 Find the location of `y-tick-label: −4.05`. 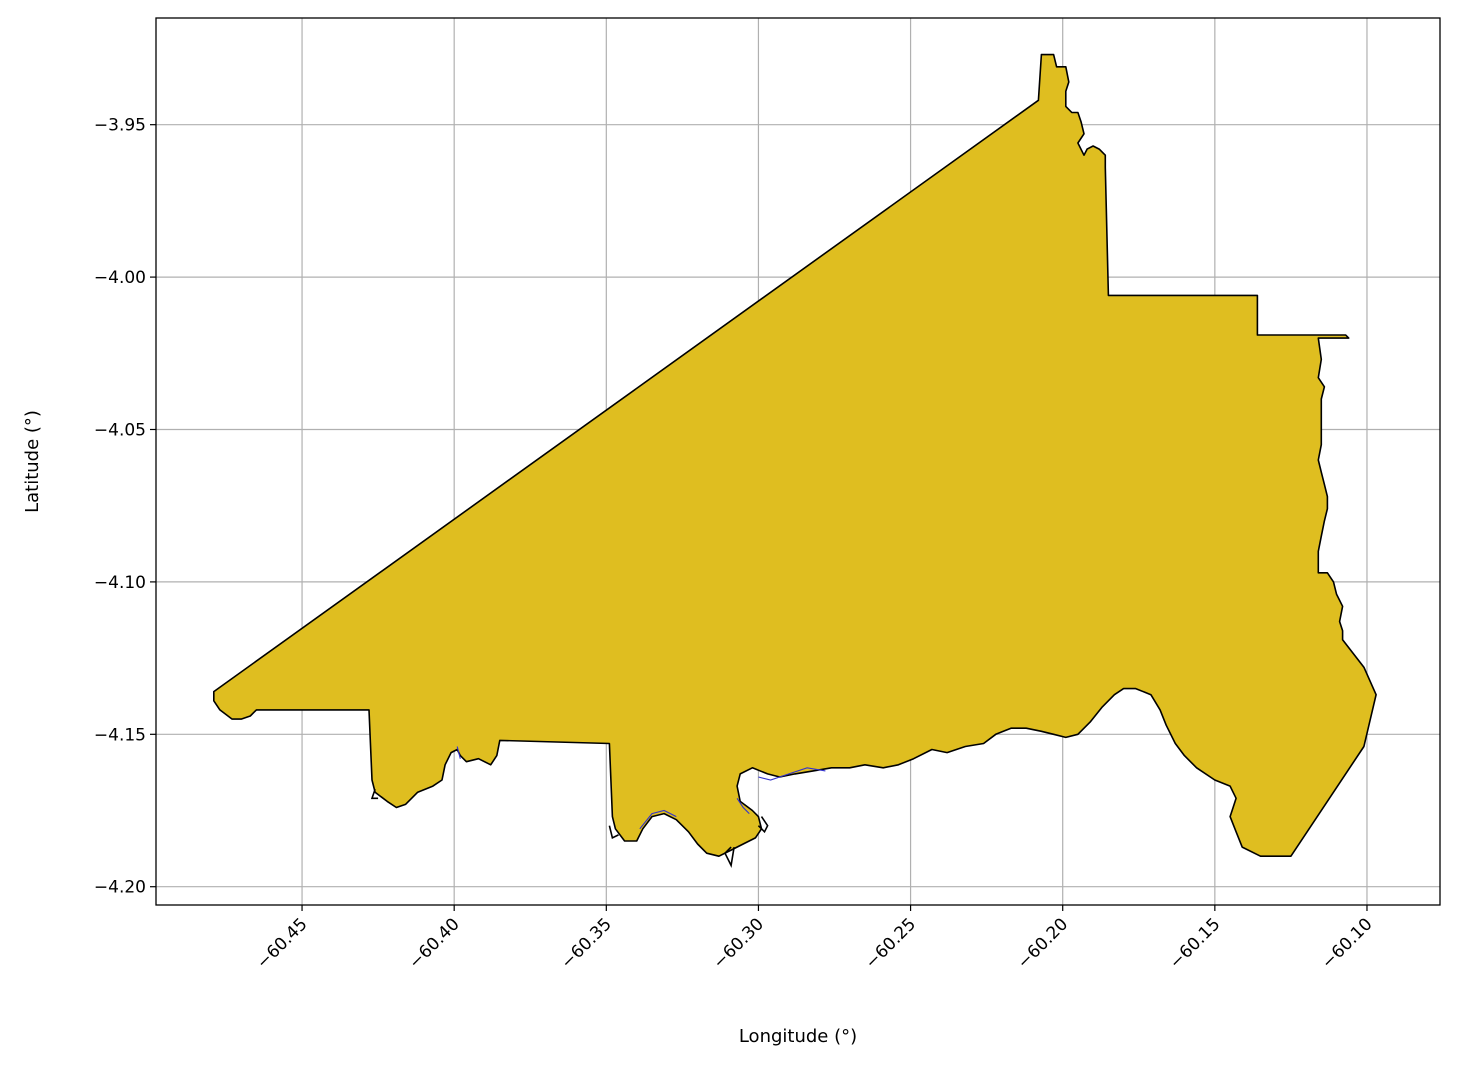

y-tick-label: −4.05 is located at coordinates (120, 430).